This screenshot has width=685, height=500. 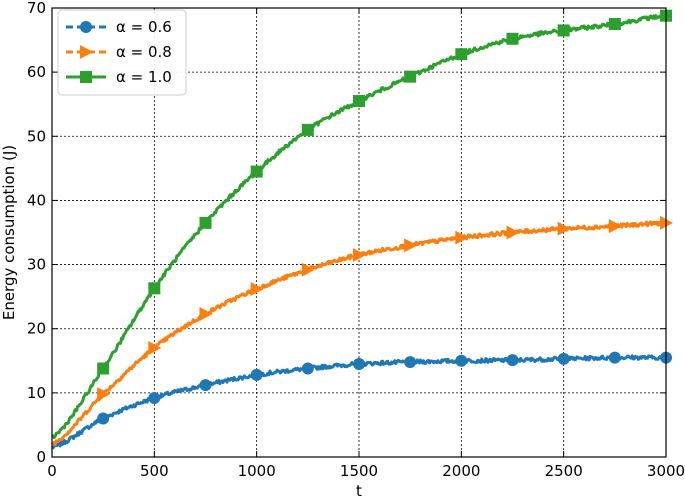 I want to click on x-axis-label: t, so click(x=359, y=491).